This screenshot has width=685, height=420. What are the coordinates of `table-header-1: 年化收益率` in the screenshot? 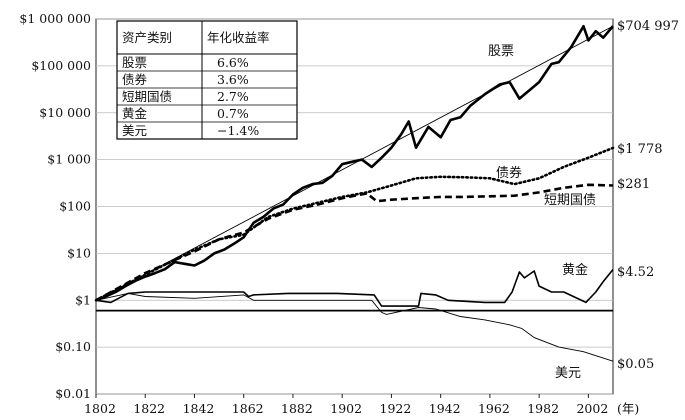 It's located at (238, 37).